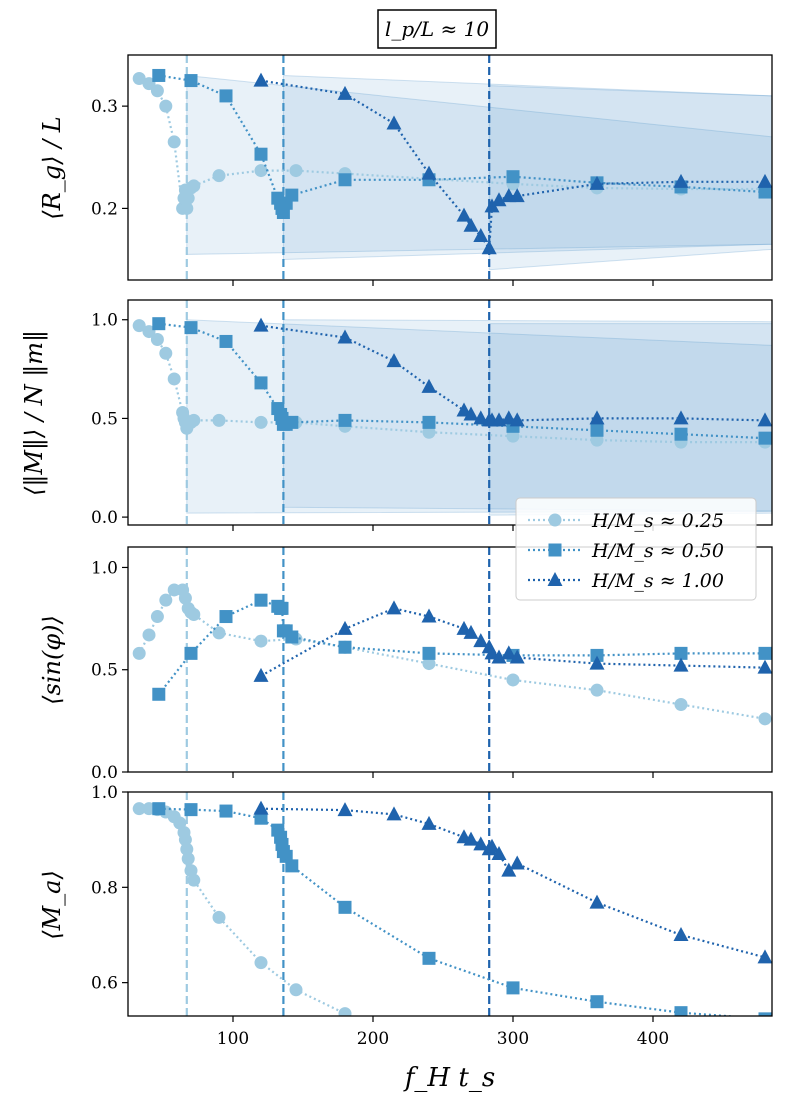 This screenshot has height=1106, width=789. Describe the element at coordinates (104, 419) in the screenshot. I see `panel-2-ytick-label: 0.5` at that location.